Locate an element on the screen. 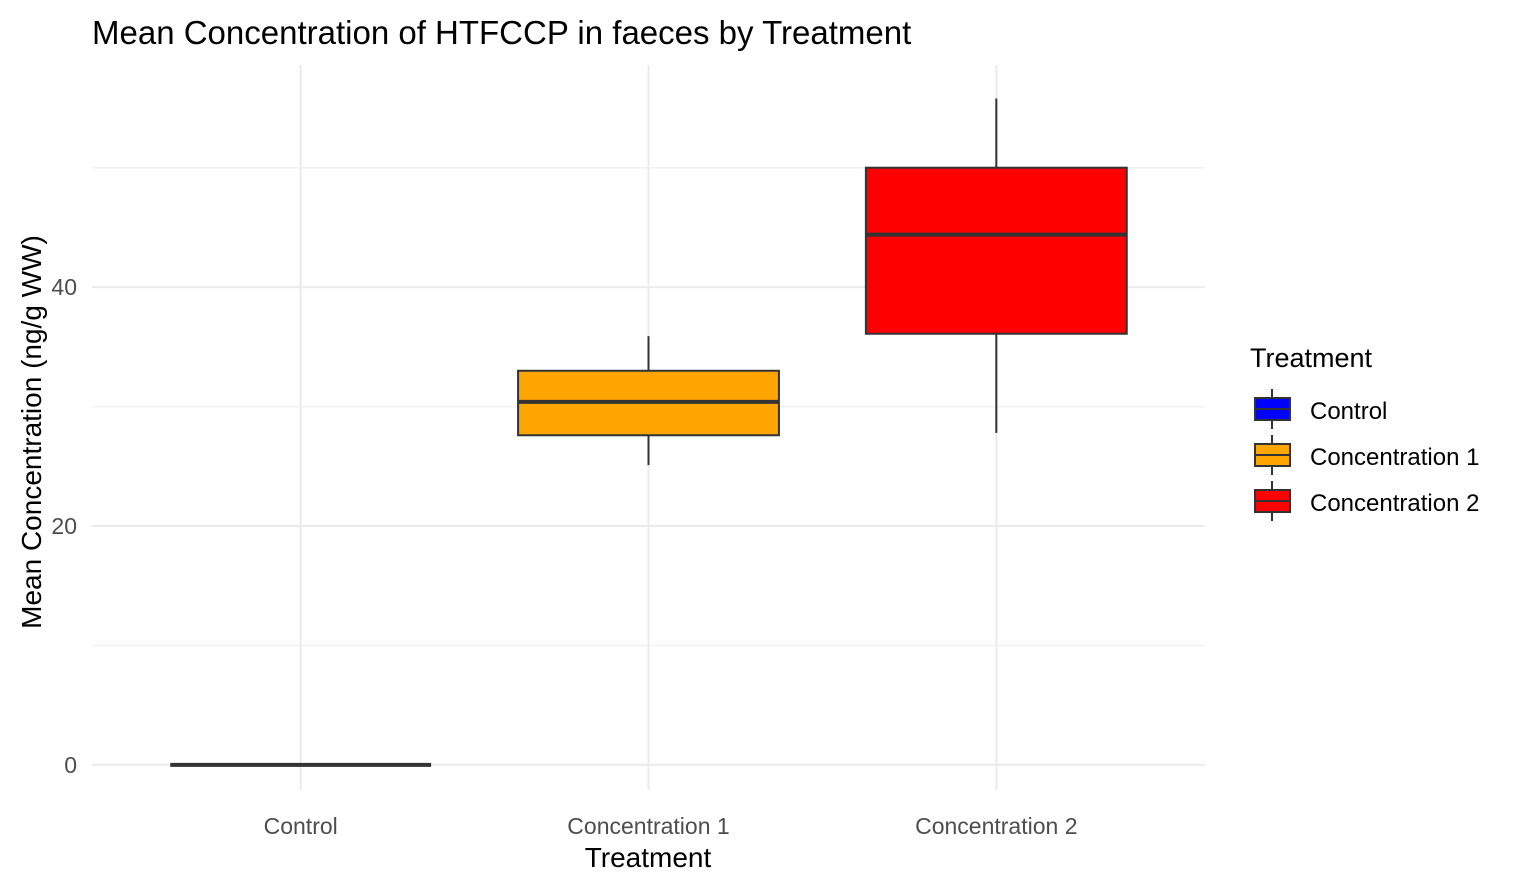  legend-title: Treatment is located at coordinates (1311, 358).